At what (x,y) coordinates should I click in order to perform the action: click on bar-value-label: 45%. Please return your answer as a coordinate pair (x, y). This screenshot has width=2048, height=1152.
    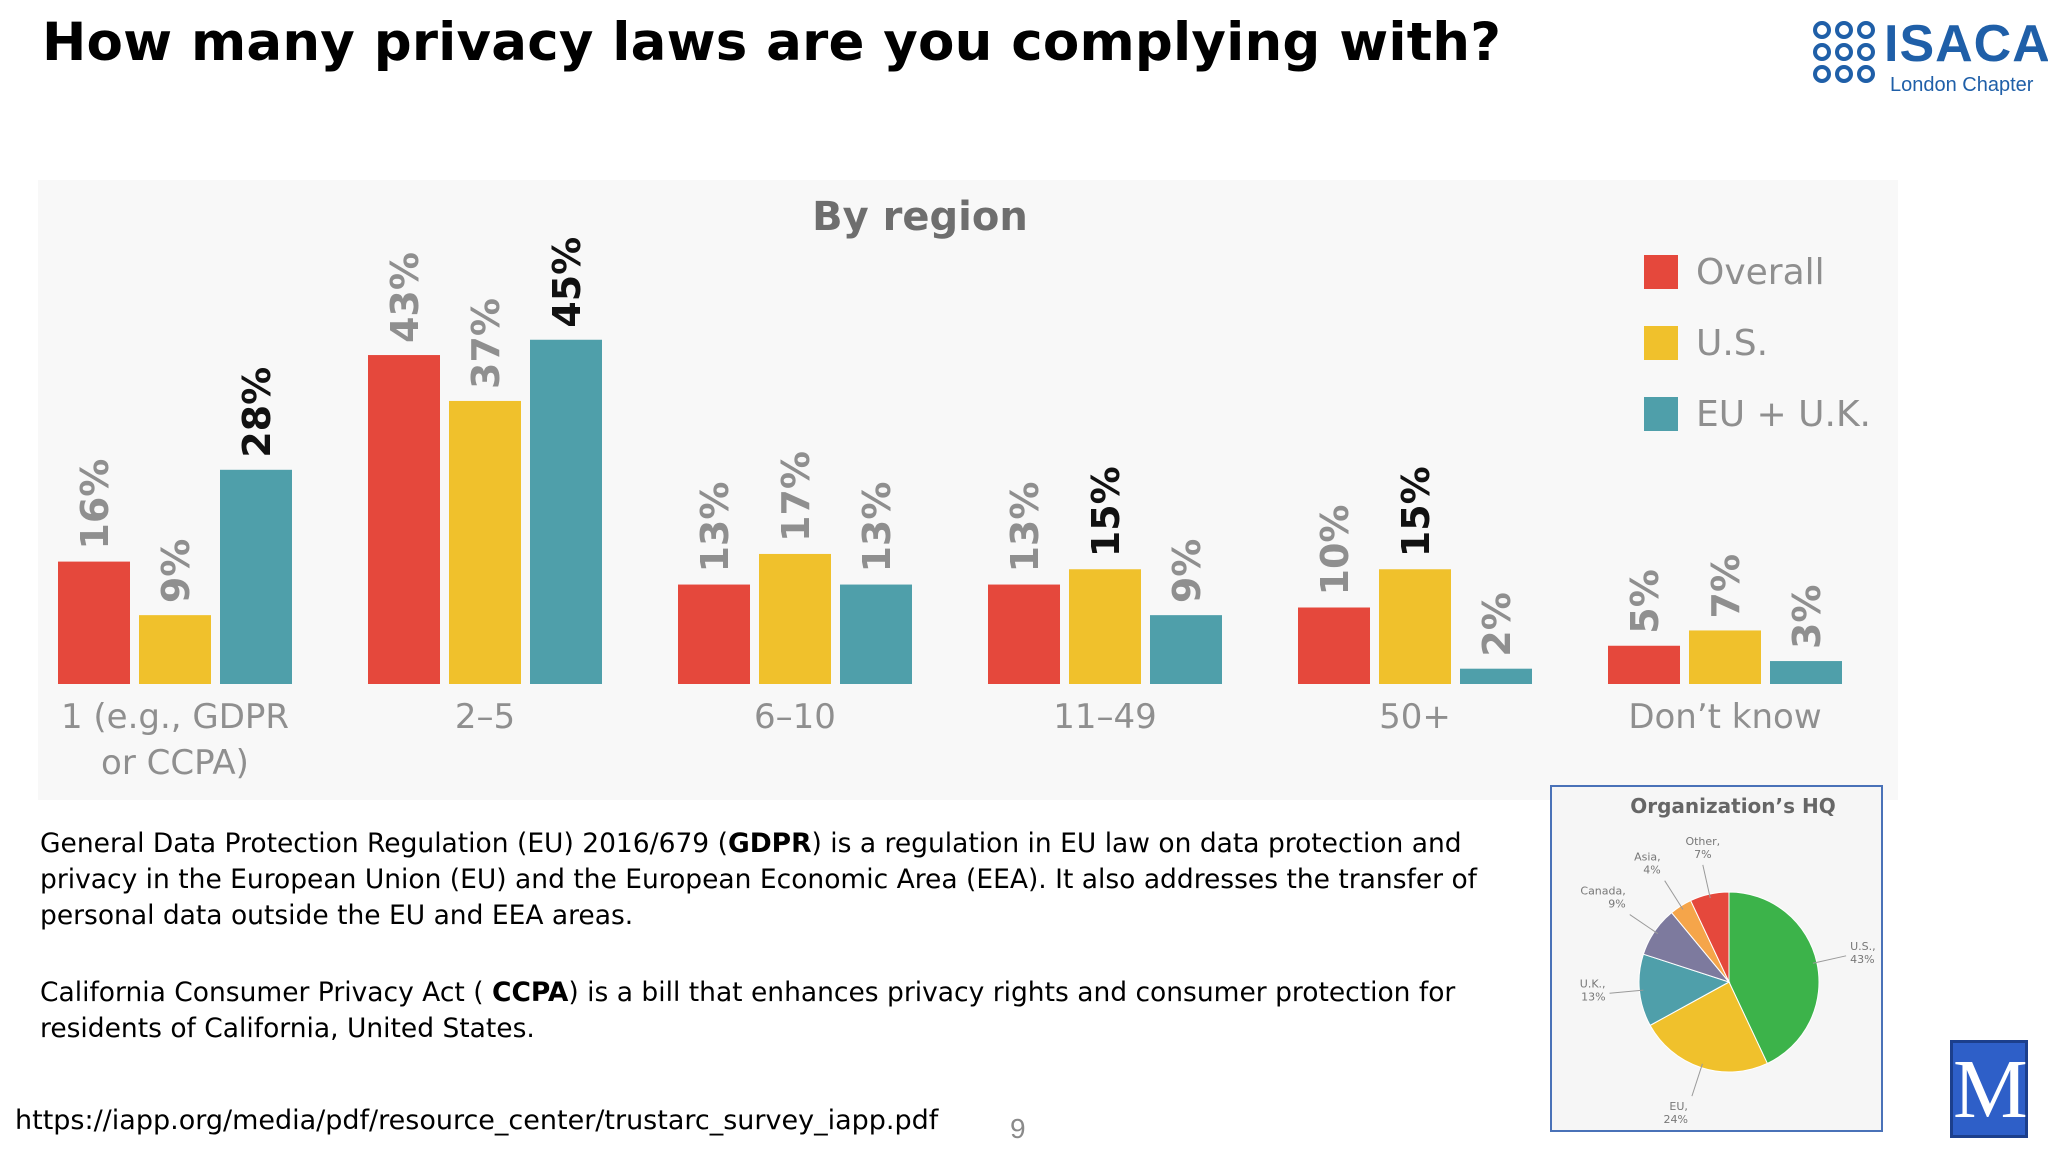
    Looking at the image, I should click on (567, 282).